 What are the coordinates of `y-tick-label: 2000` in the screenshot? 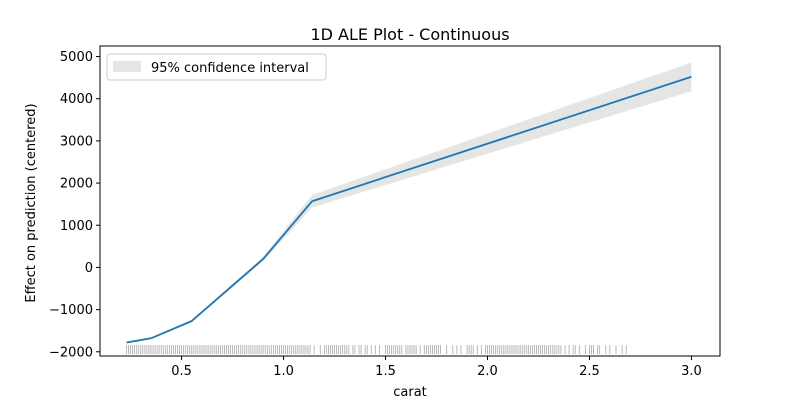 It's located at (76, 184).